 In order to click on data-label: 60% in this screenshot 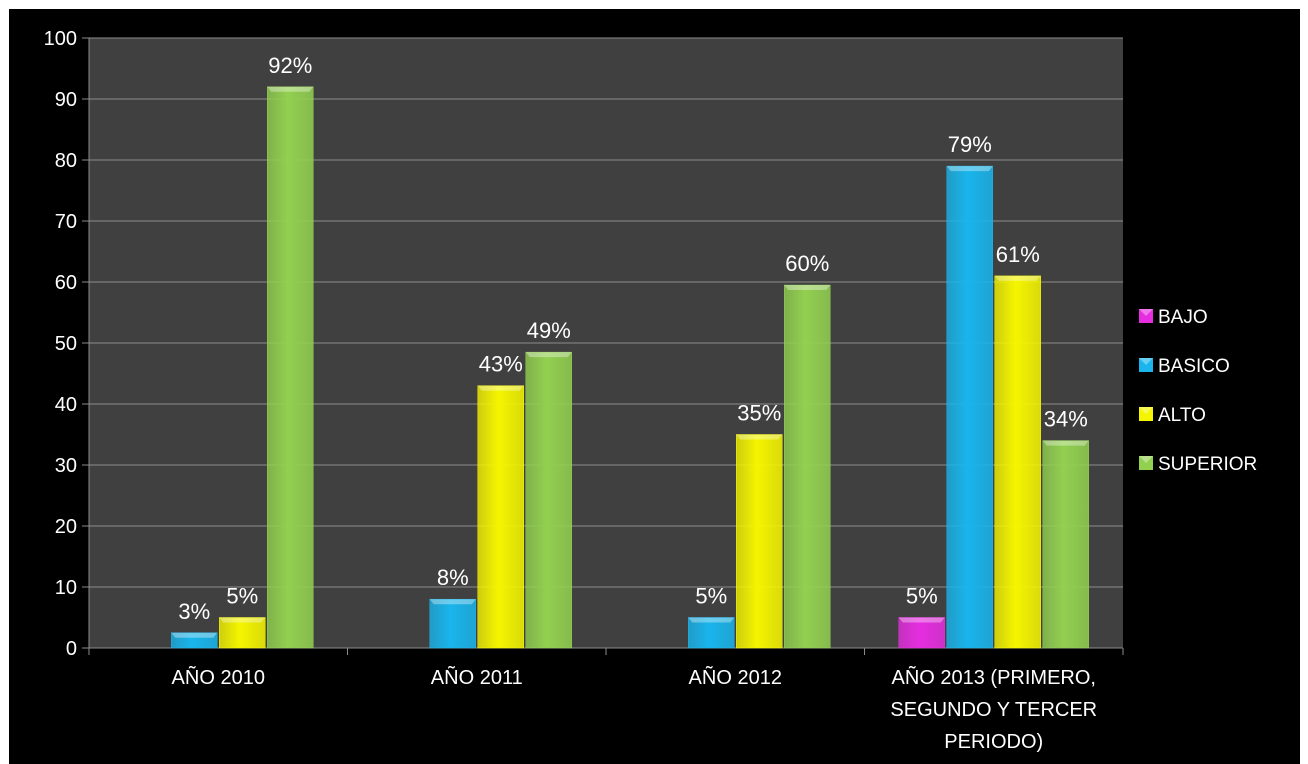, I will do `click(807, 263)`.